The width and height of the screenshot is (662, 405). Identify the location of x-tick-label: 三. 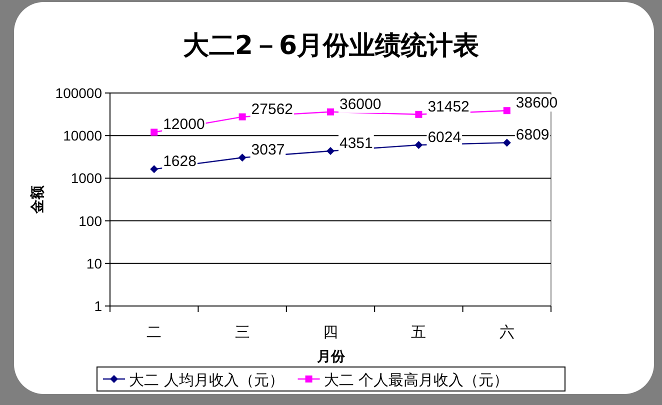
(242, 332).